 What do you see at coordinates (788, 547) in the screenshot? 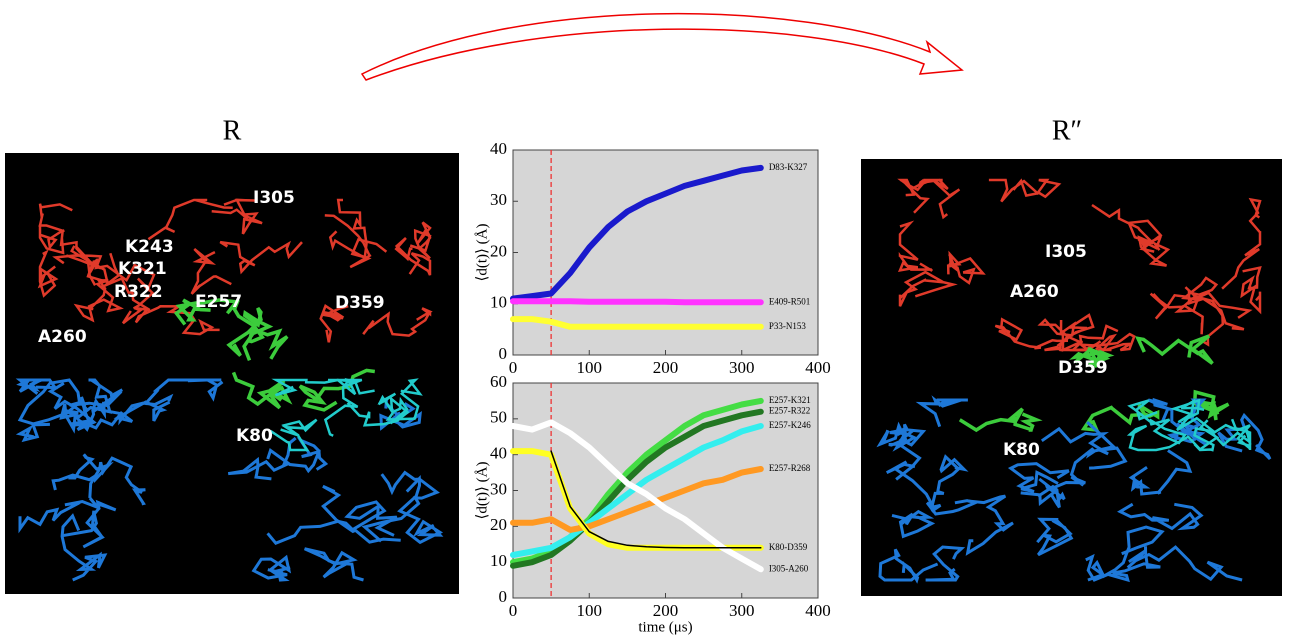
I see `series-label: K80-D359` at bounding box center [788, 547].